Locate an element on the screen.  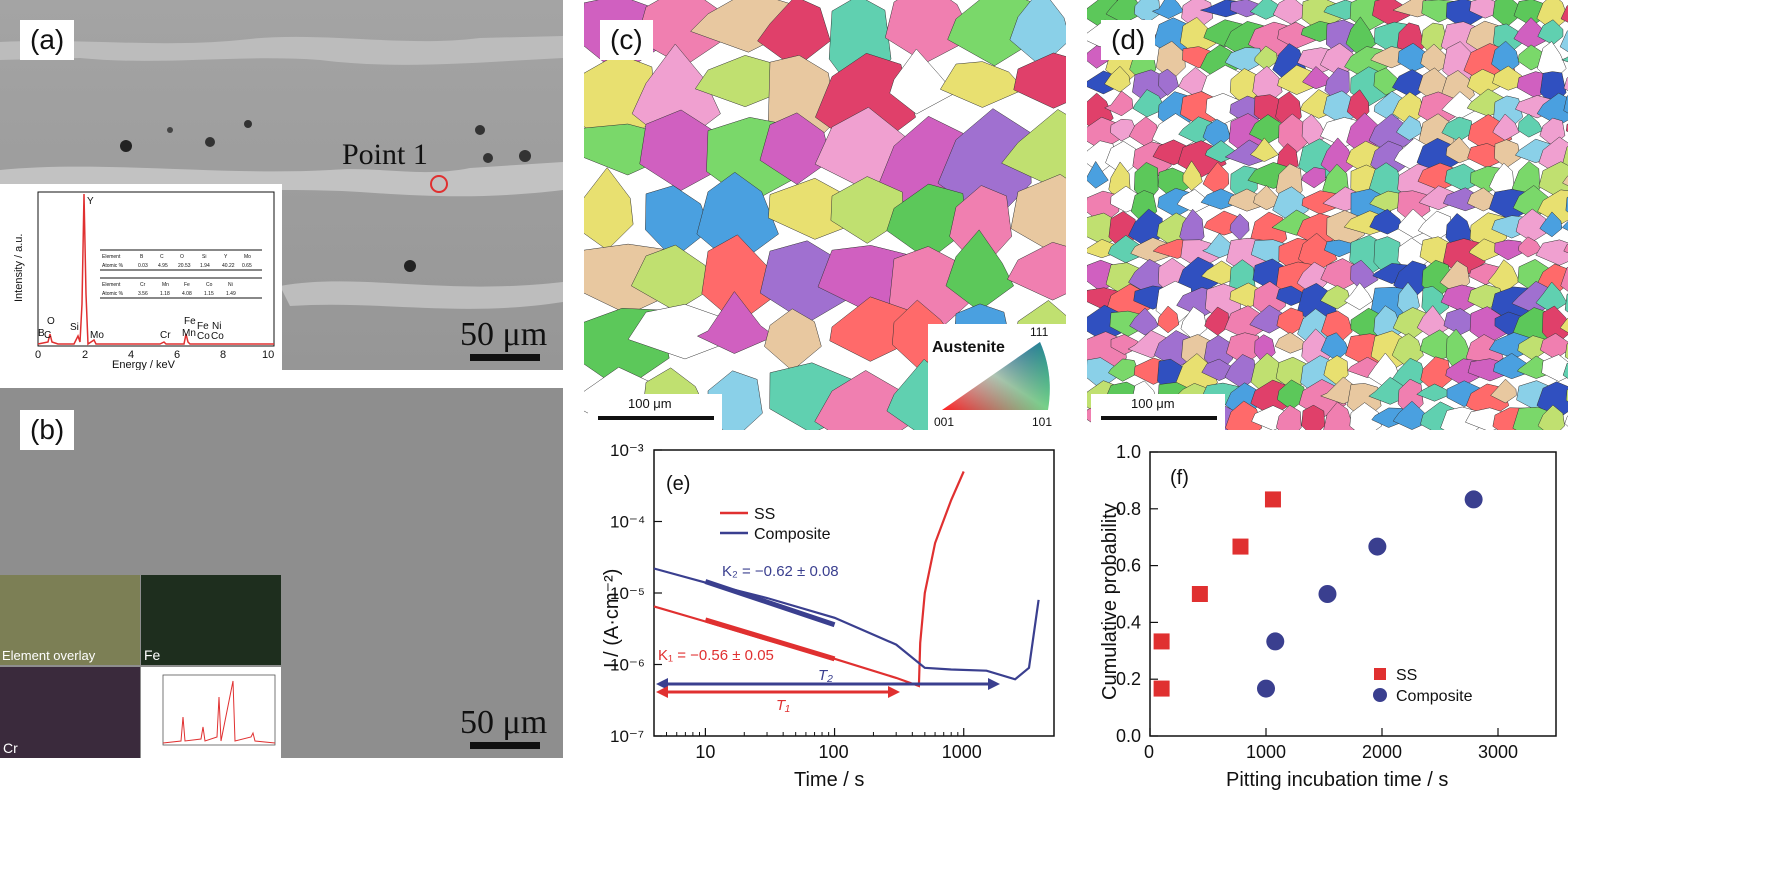
eds-peak-label: Cr is located at coordinates (165, 335).